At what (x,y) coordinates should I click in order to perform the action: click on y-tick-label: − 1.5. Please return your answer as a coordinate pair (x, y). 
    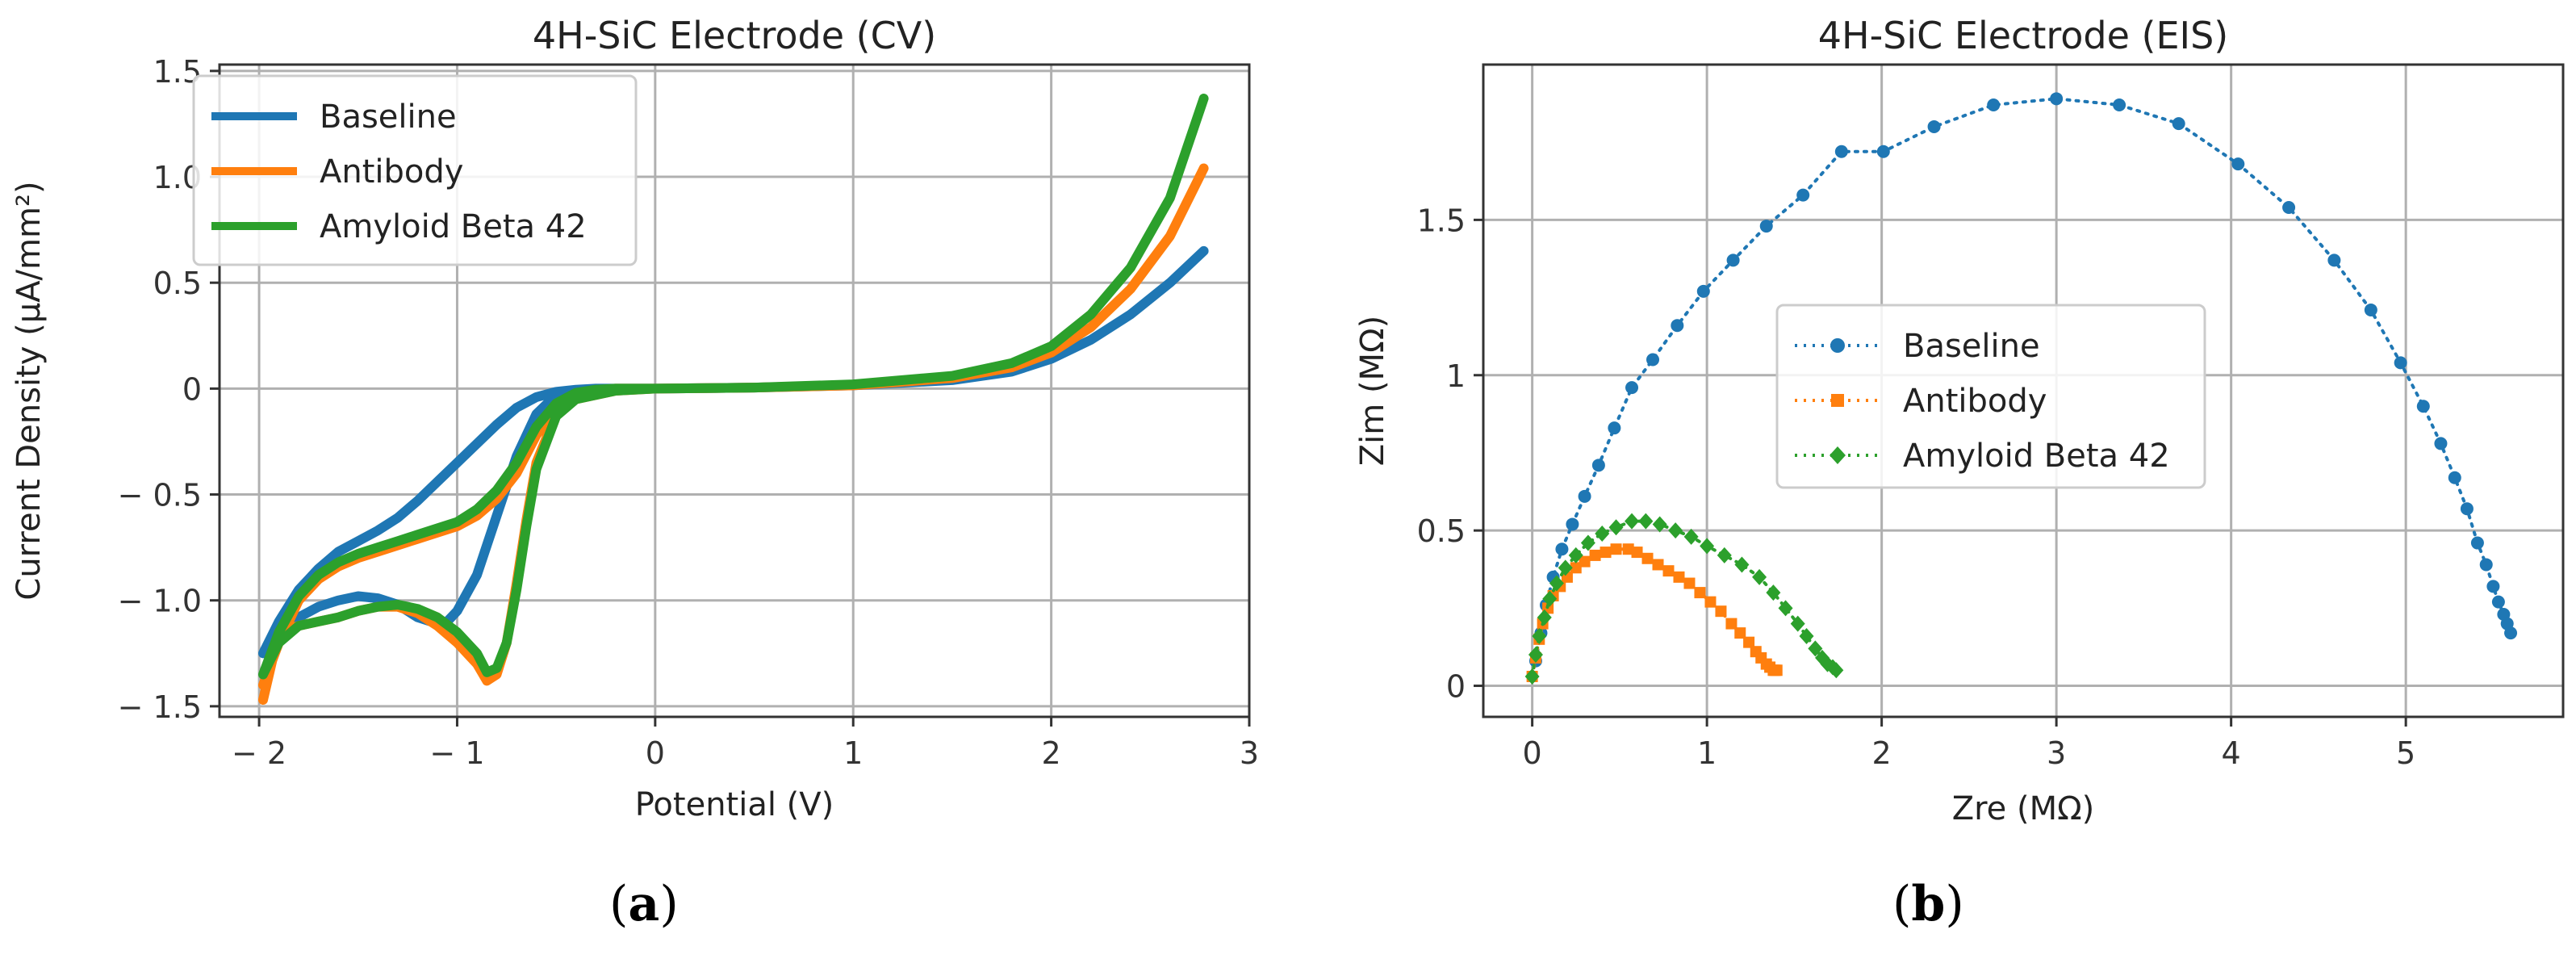
    Looking at the image, I should click on (160, 707).